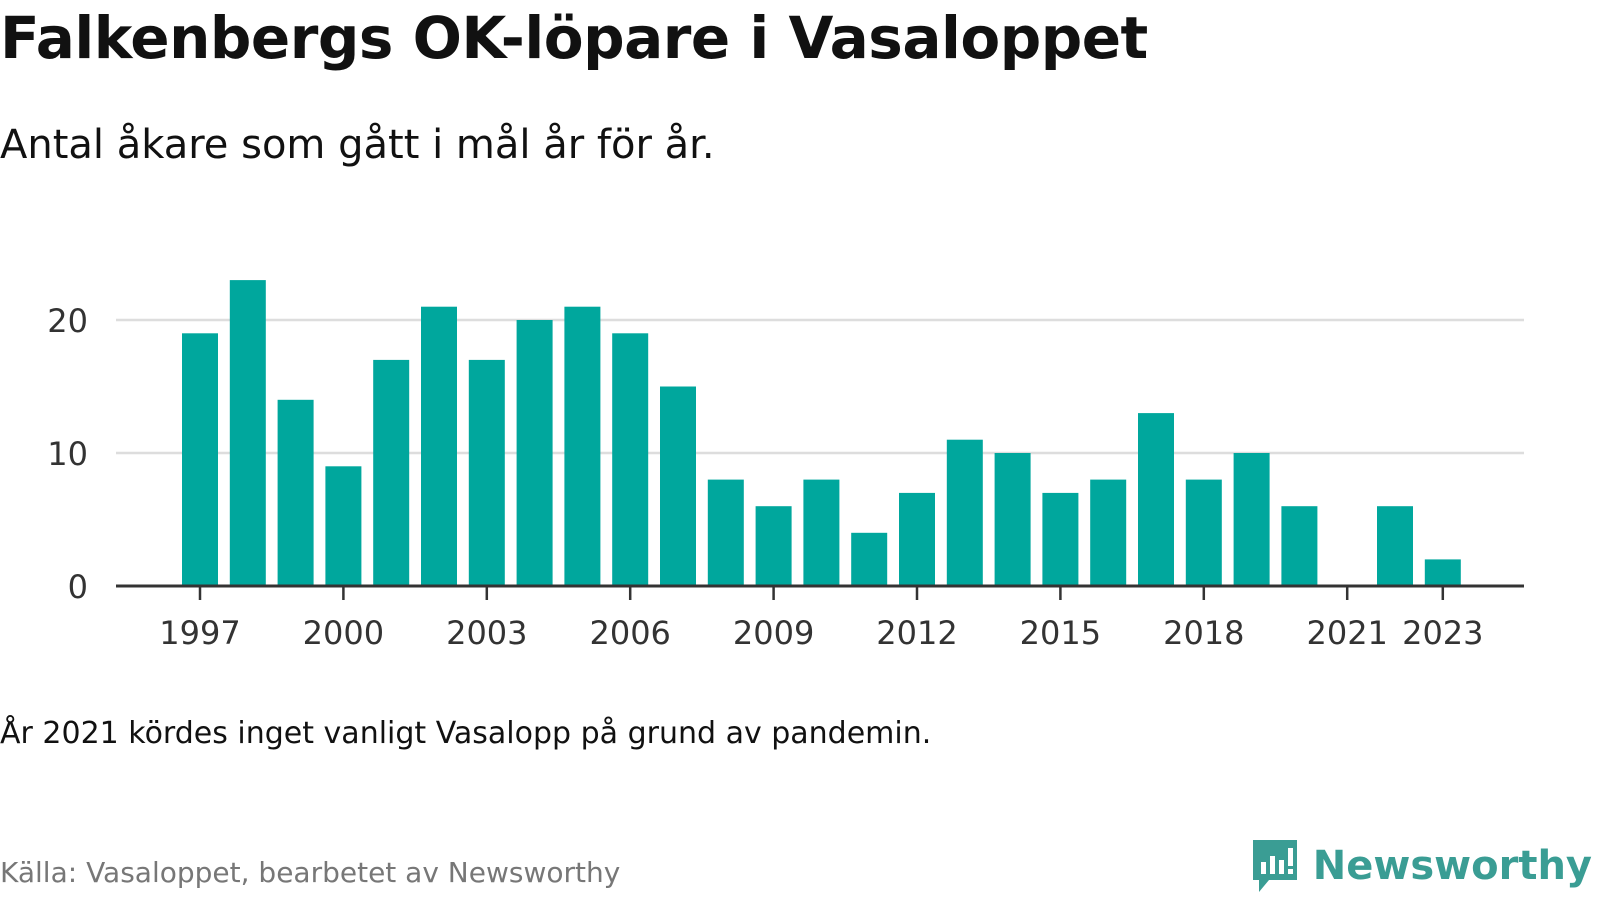  I want to click on bar-2019, so click(1251, 519).